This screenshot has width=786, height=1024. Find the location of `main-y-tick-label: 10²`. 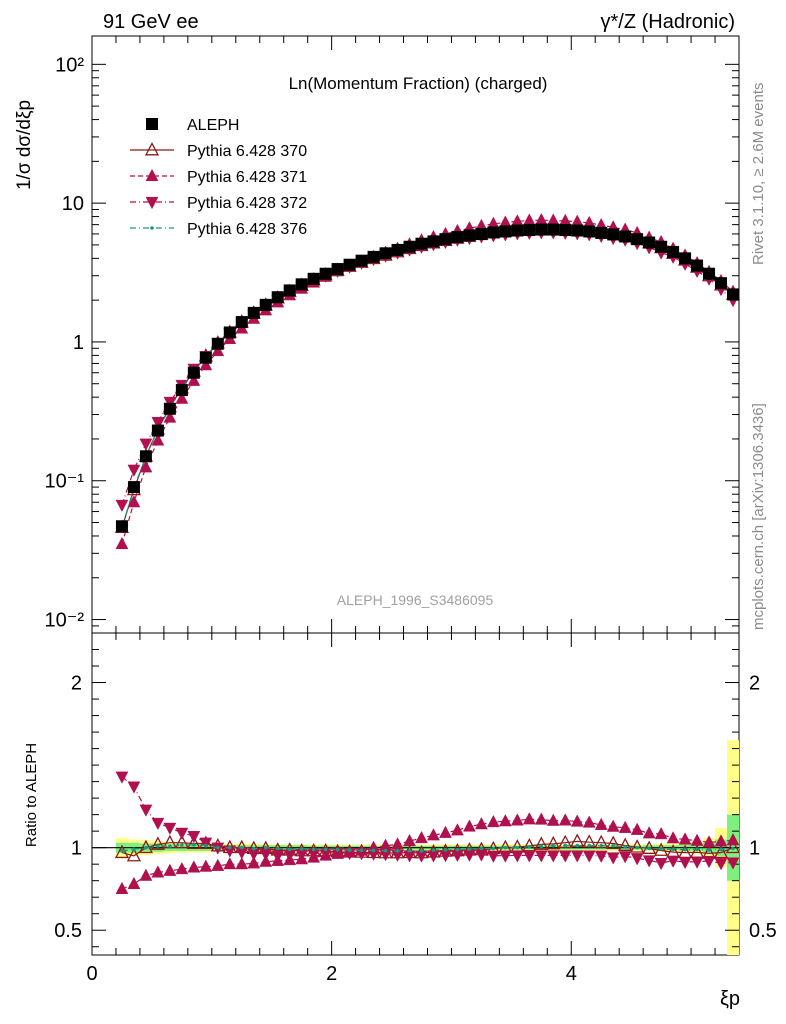

main-y-tick-label: 10² is located at coordinates (69, 65).